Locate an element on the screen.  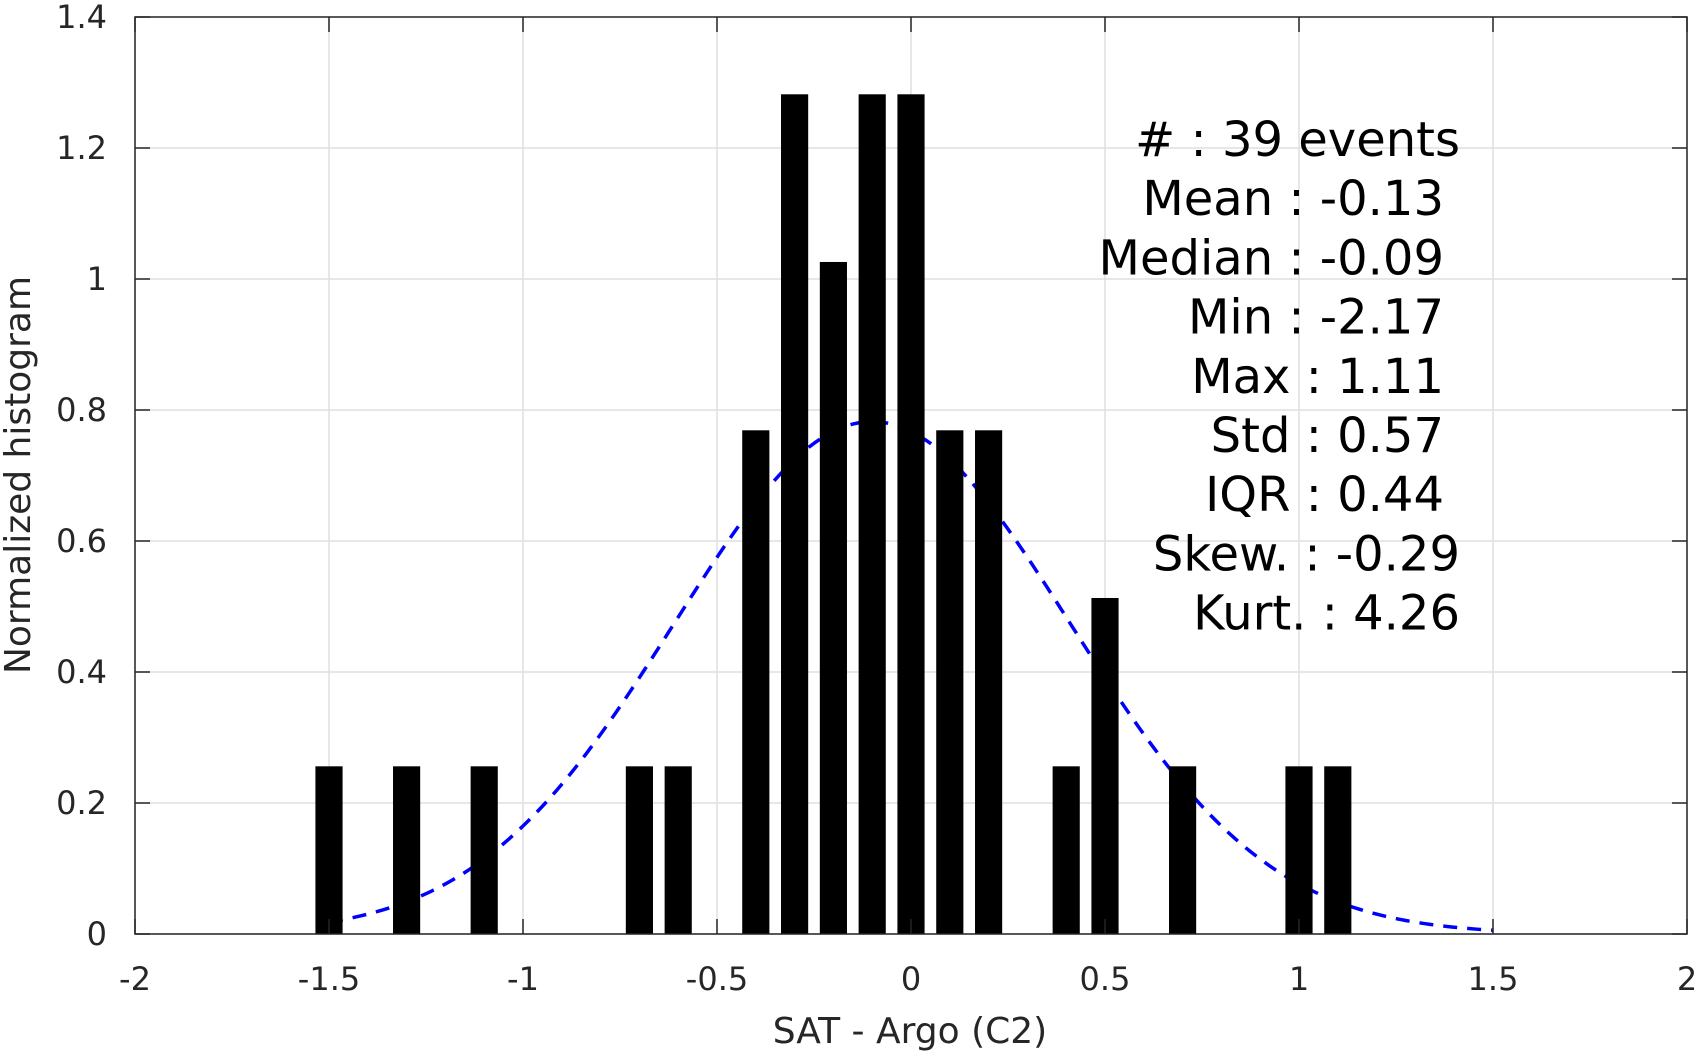
x-tick-label: -0.5 is located at coordinates (717, 979).